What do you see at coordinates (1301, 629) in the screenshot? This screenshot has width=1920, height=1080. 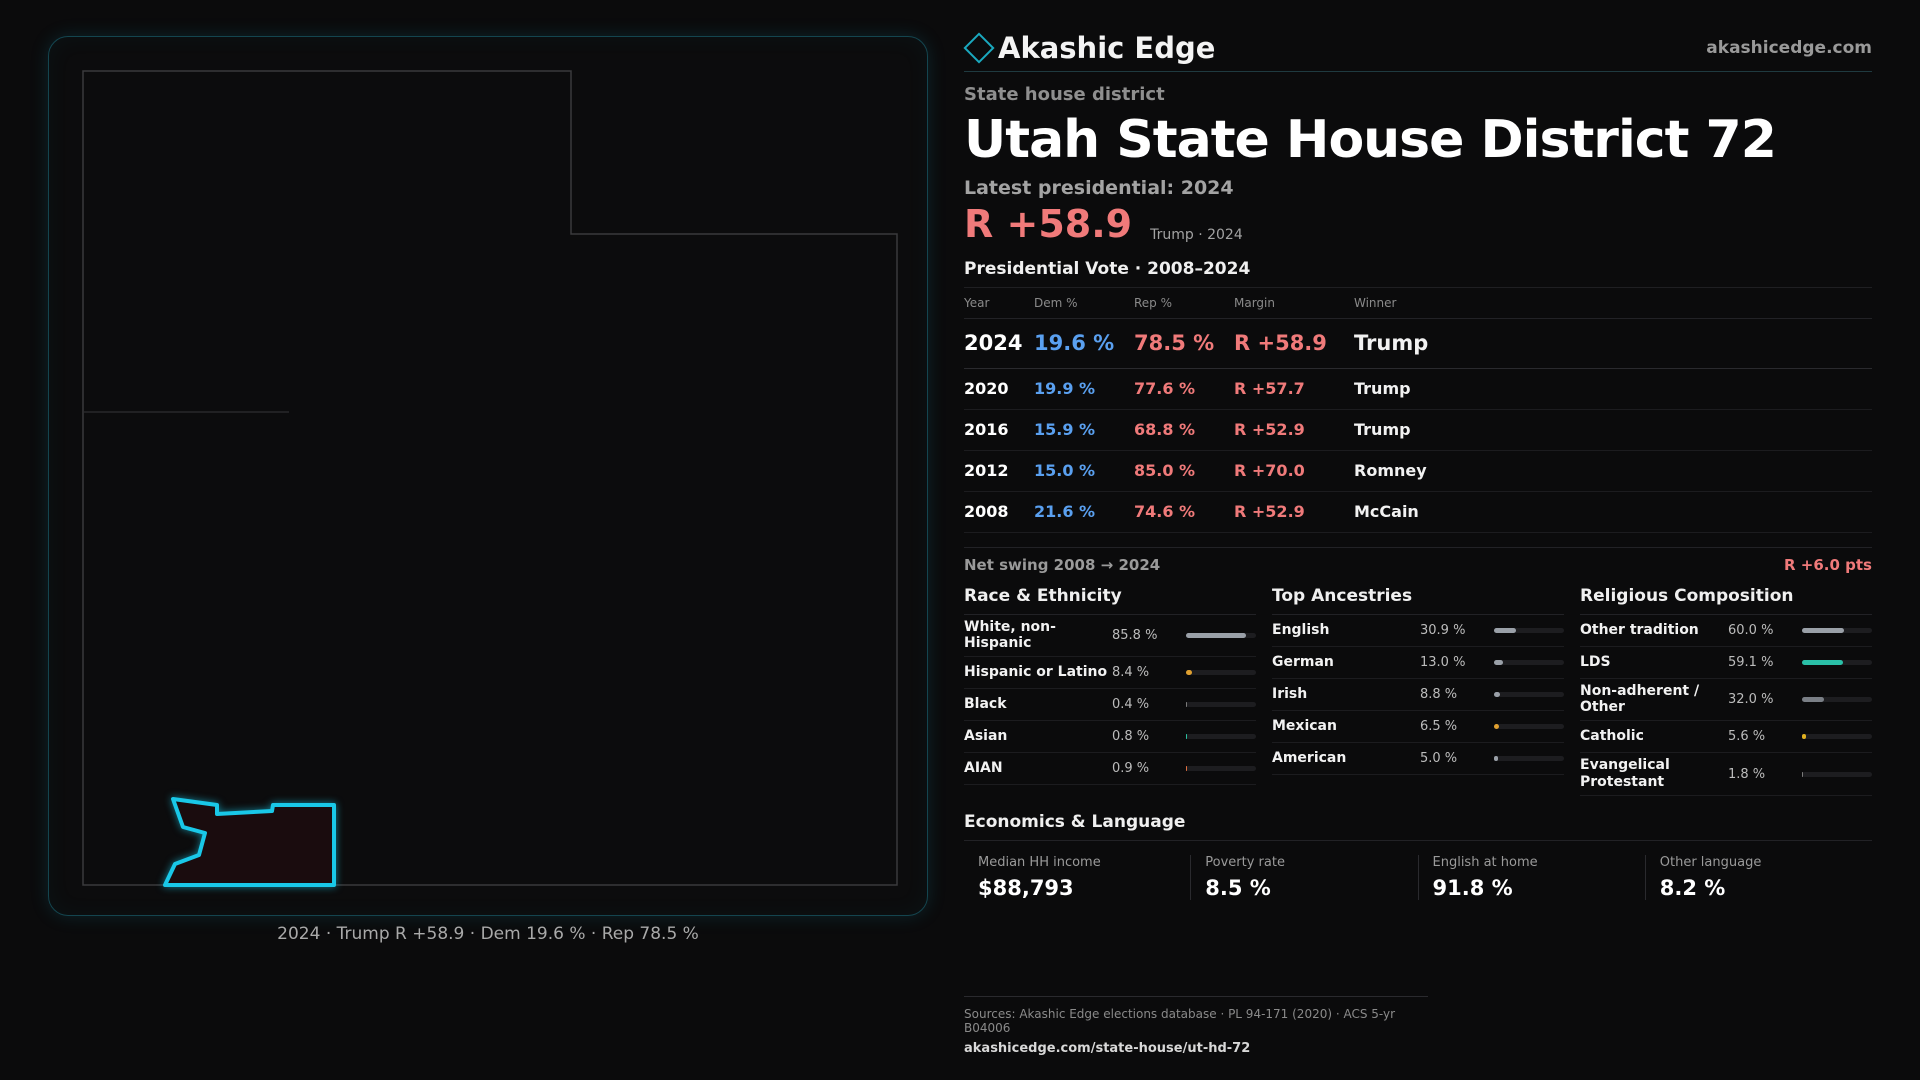 I see `stat-label: English` at bounding box center [1301, 629].